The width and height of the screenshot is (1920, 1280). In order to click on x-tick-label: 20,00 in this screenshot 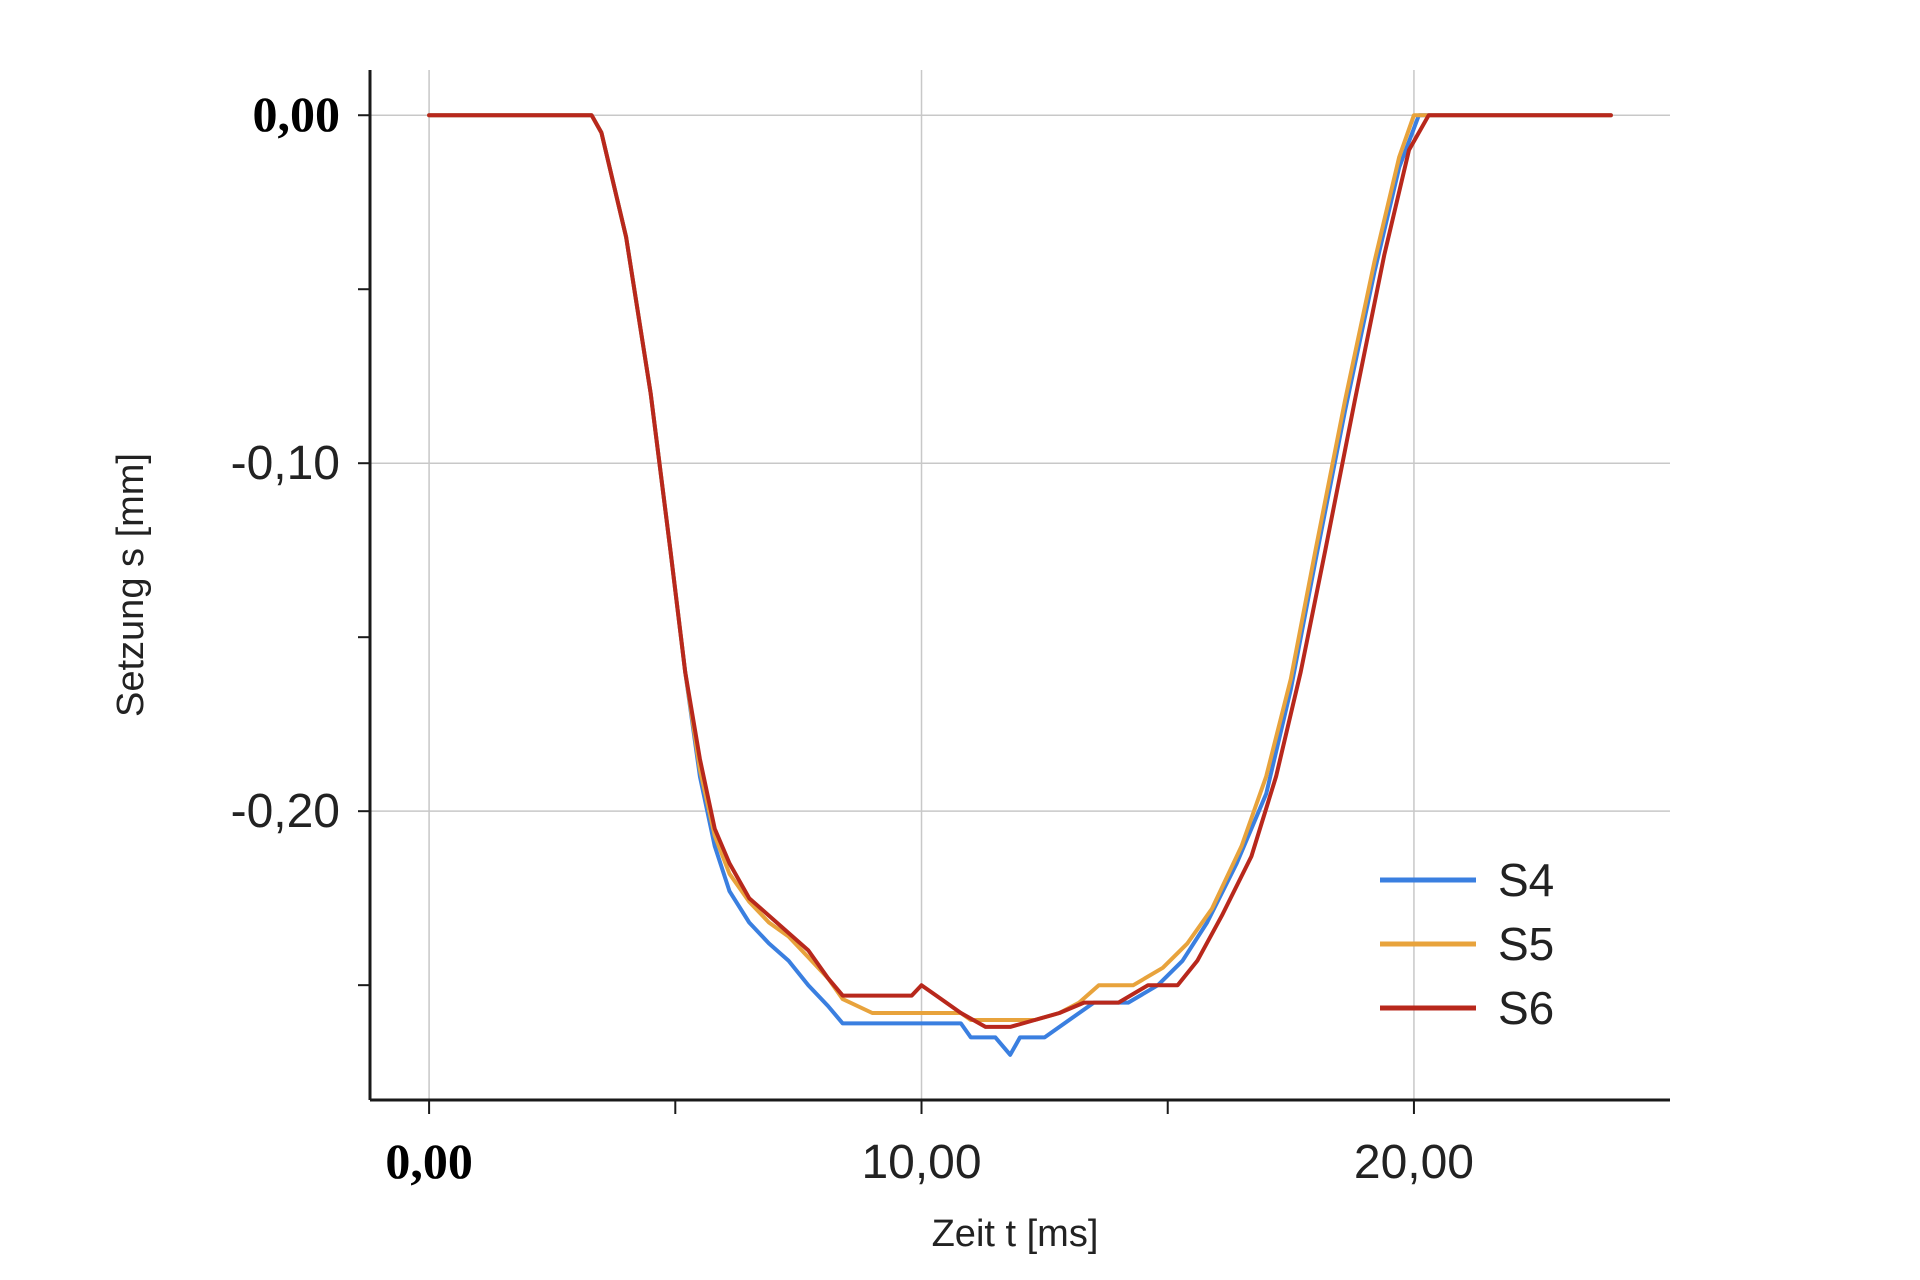, I will do `click(1414, 1162)`.